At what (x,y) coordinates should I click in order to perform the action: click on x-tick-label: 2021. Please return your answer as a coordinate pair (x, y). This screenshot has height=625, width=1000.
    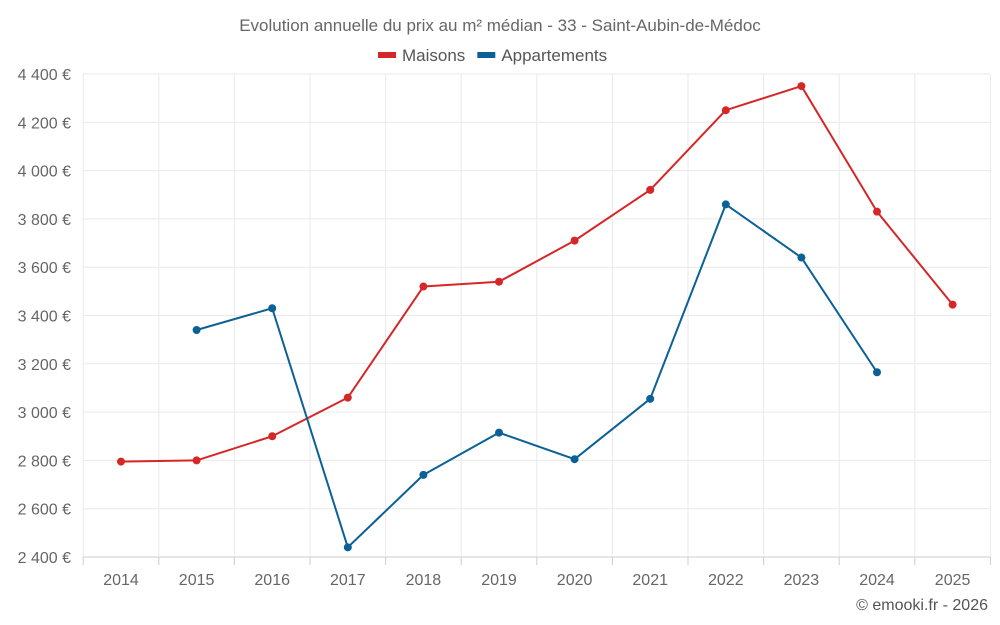
    Looking at the image, I should click on (650, 580).